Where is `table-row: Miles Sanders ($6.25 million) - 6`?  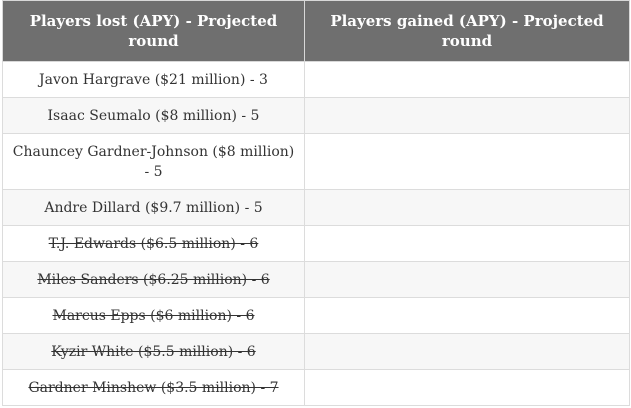 table-row: Miles Sanders ($6.25 million) - 6 is located at coordinates (316, 279).